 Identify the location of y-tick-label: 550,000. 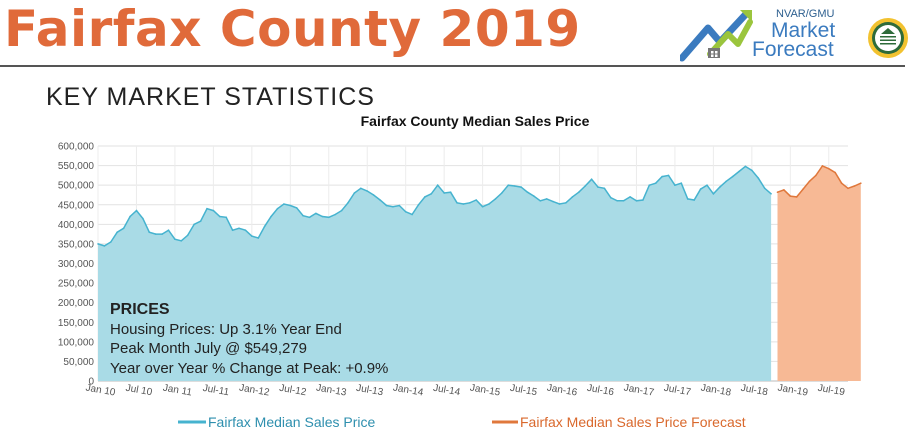
(76, 166).